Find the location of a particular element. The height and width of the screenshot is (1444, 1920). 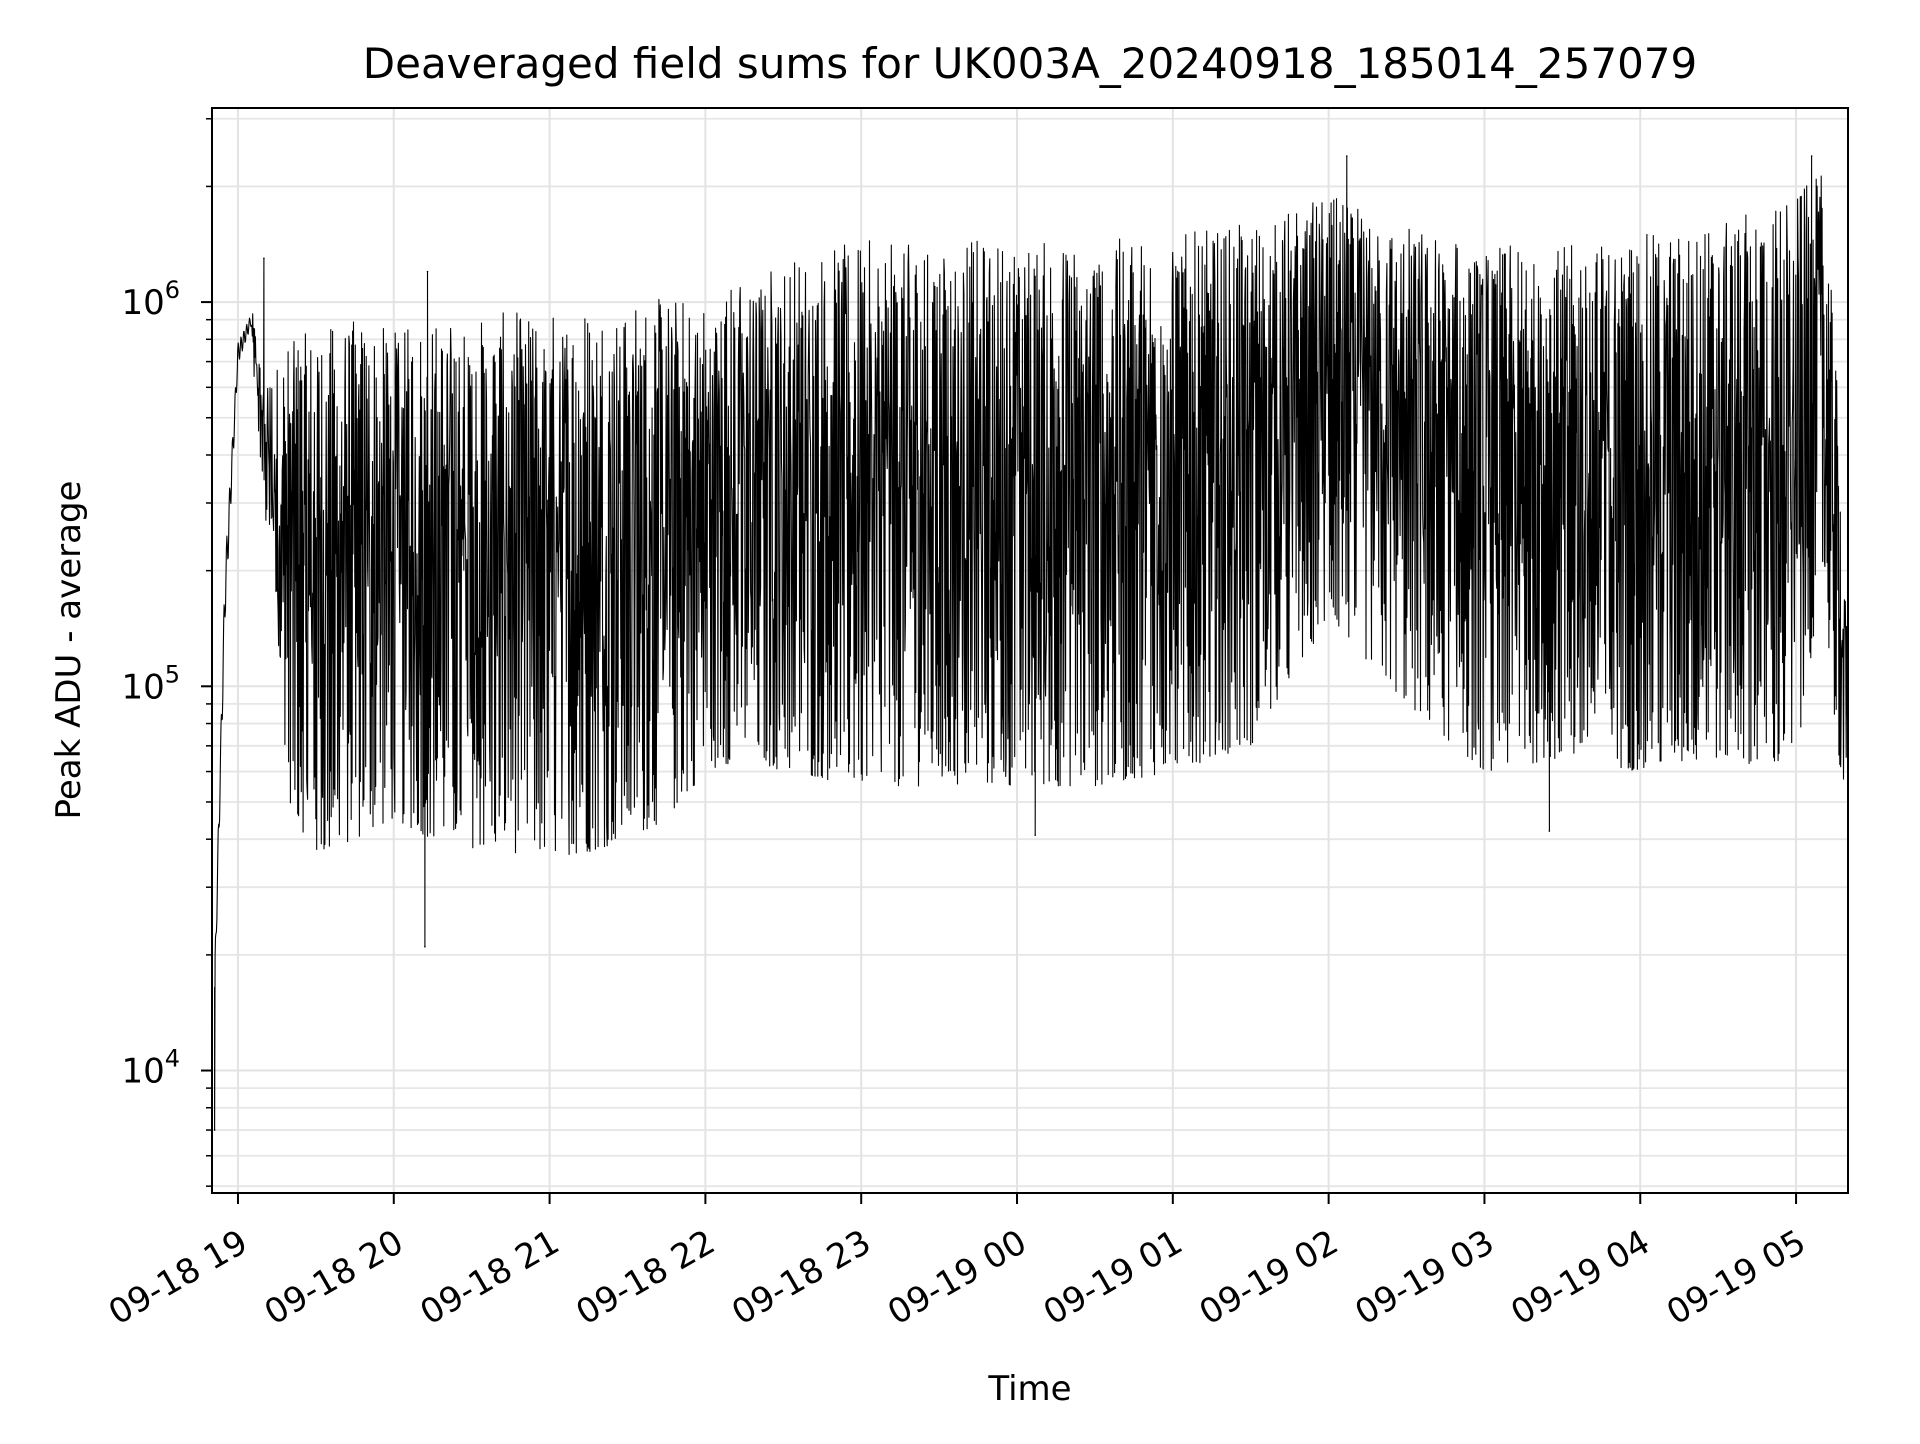

x-tick-label: 09-18 20 is located at coordinates (334, 1277).